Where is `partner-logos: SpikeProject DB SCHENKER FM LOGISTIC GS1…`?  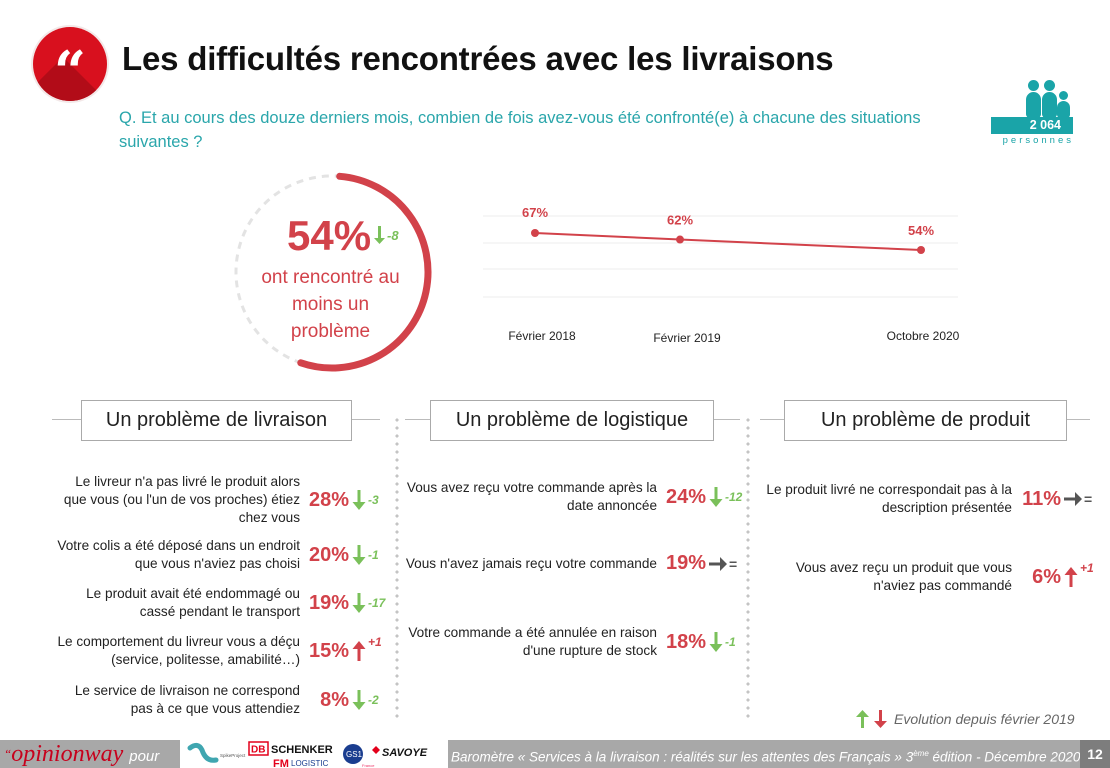
partner-logos: SpikeProject DB SCHENKER FM LOGISTIC GS1… is located at coordinates (314, 754).